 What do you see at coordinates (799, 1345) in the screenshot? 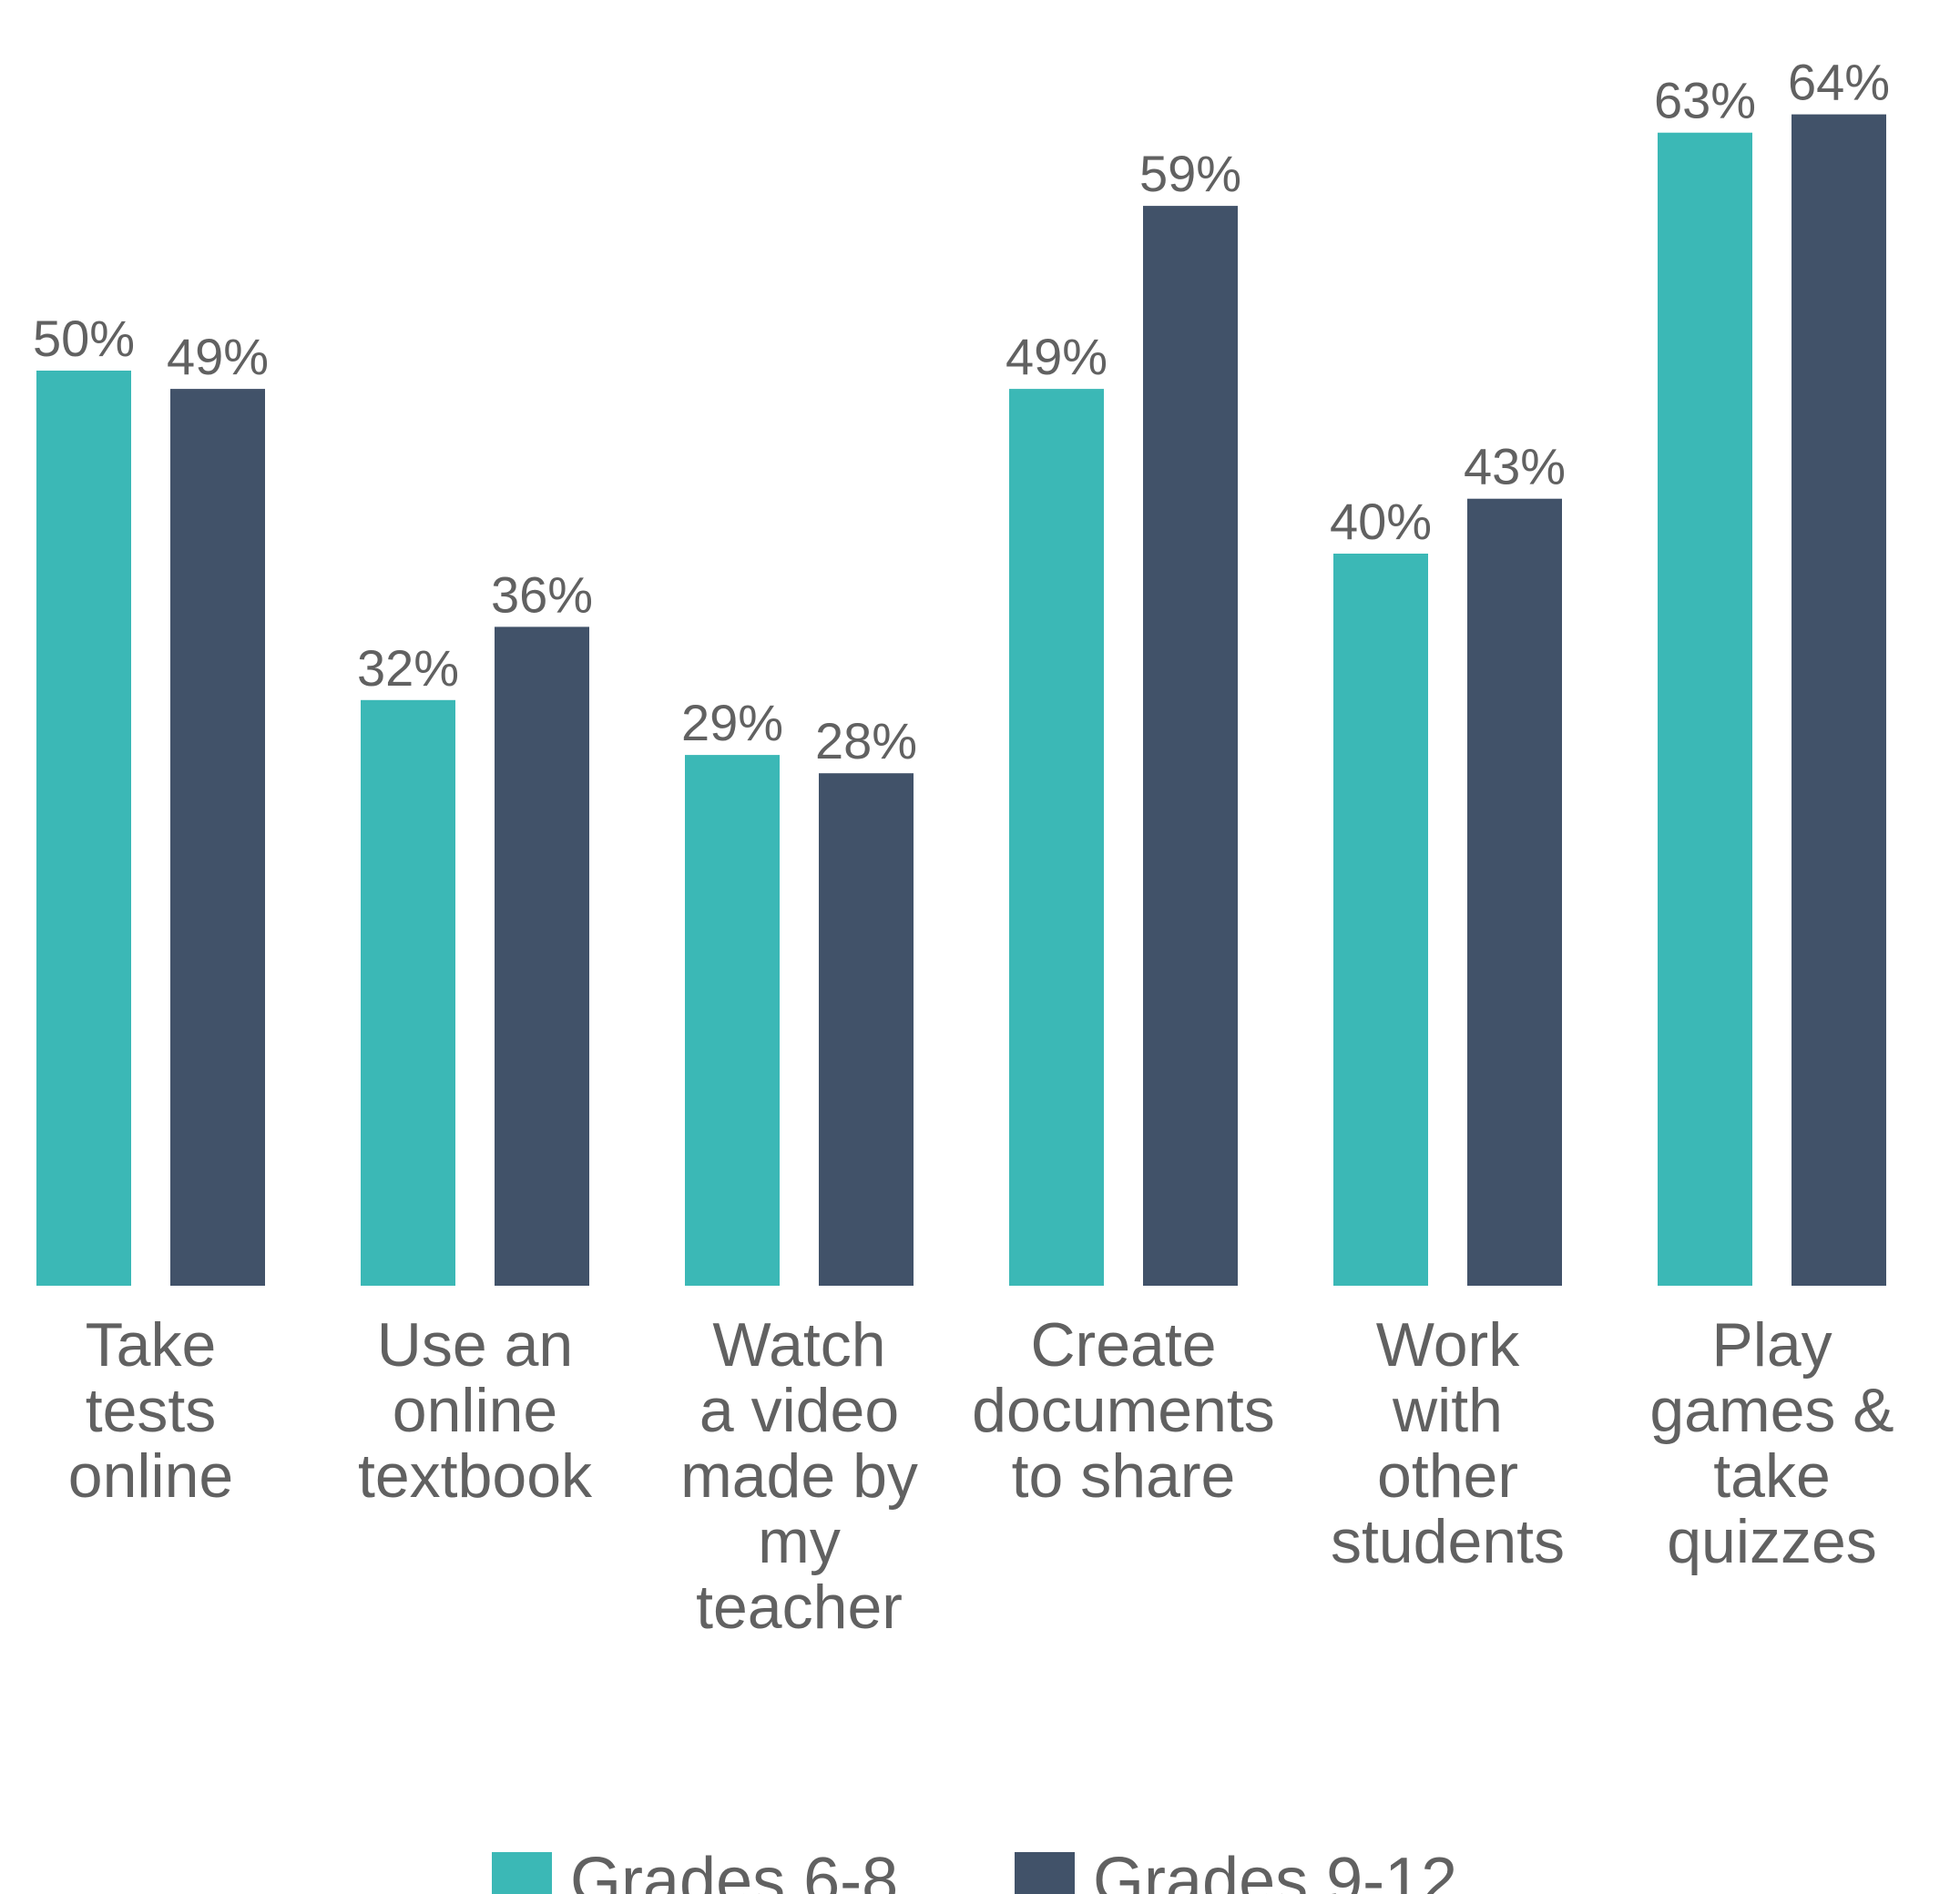
I see `category-label-line: Watch` at bounding box center [799, 1345].